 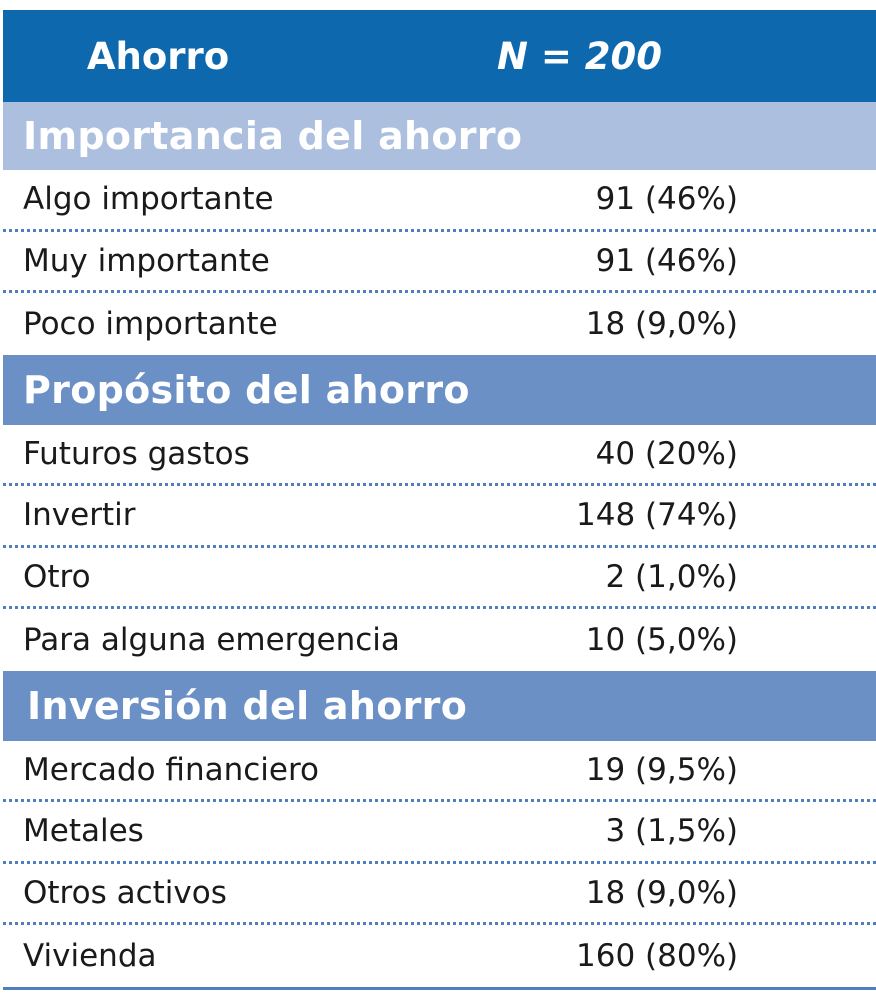 I want to click on table-header: Ahorro N = 200, so click(x=439, y=56).